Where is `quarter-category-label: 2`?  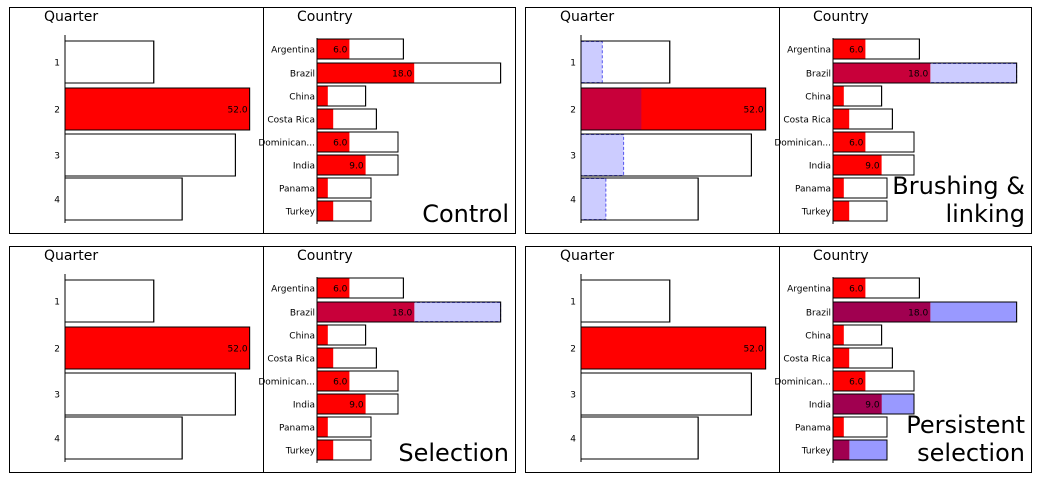 quarter-category-label: 2 is located at coordinates (573, 350).